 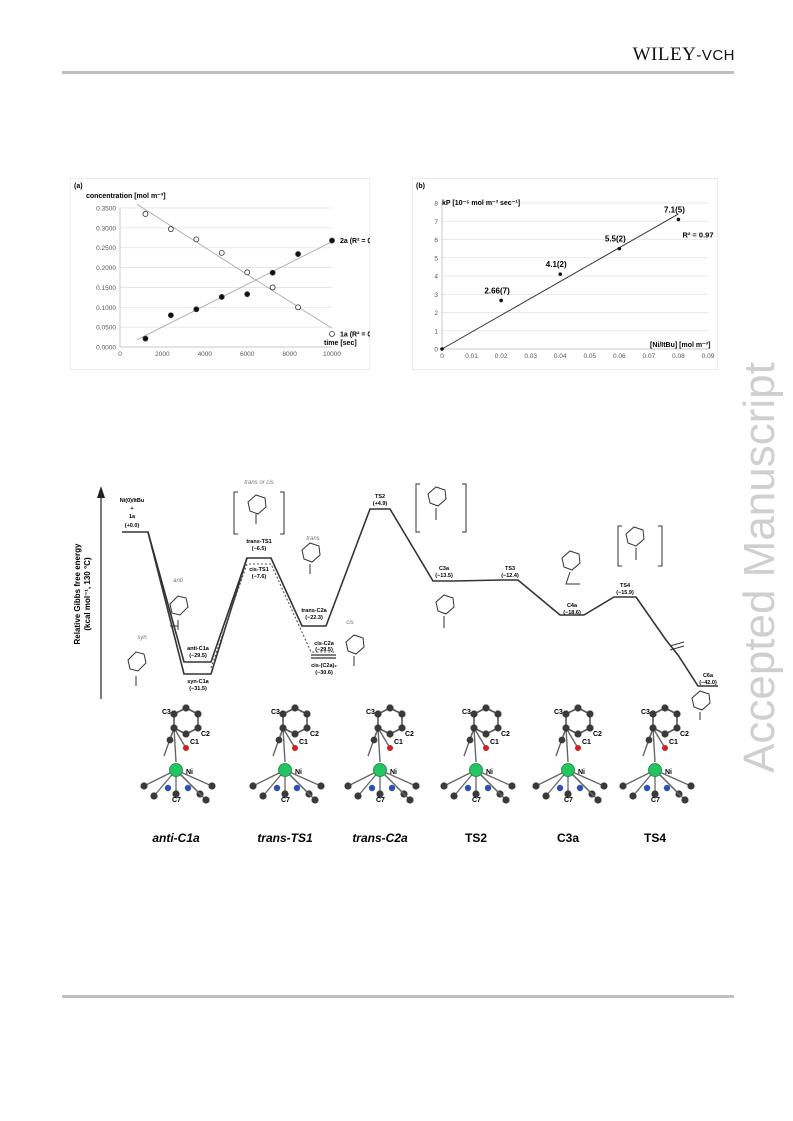 What do you see at coordinates (303, 742) in the screenshot?
I see `atom-label-c1: C1` at bounding box center [303, 742].